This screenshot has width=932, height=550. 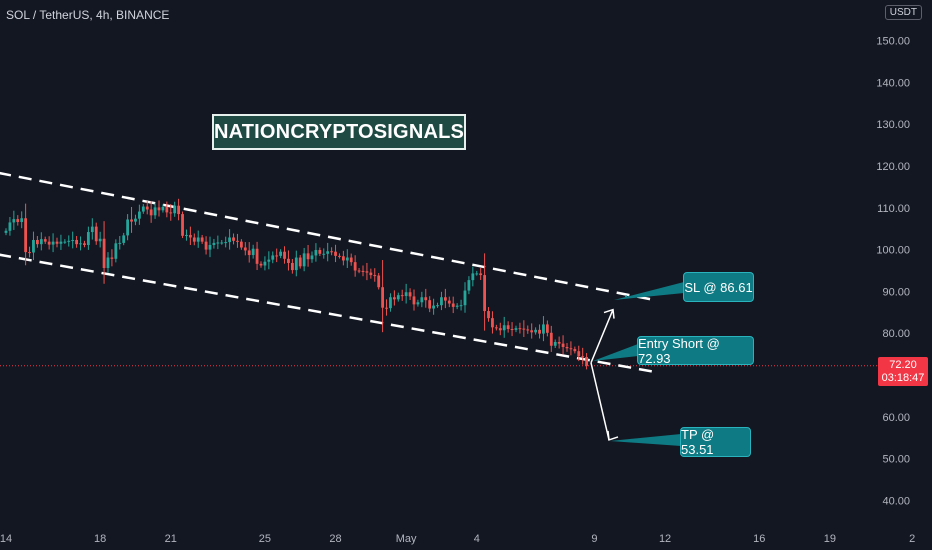 I want to click on take-profit-callout: TP @ 53.51, so click(x=715, y=442).